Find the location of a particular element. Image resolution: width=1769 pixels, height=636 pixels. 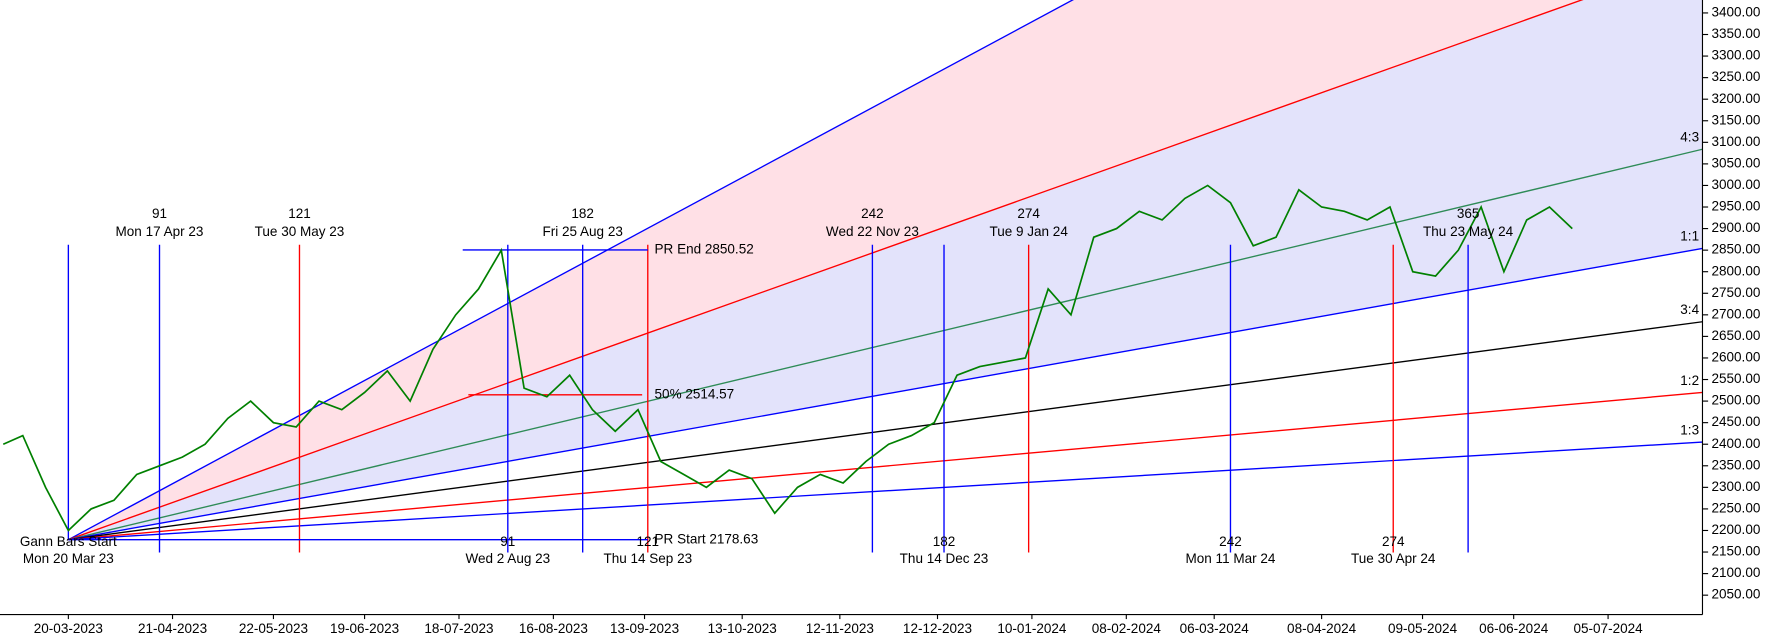

y-tick-label: 2250.00 is located at coordinates (1735, 507).